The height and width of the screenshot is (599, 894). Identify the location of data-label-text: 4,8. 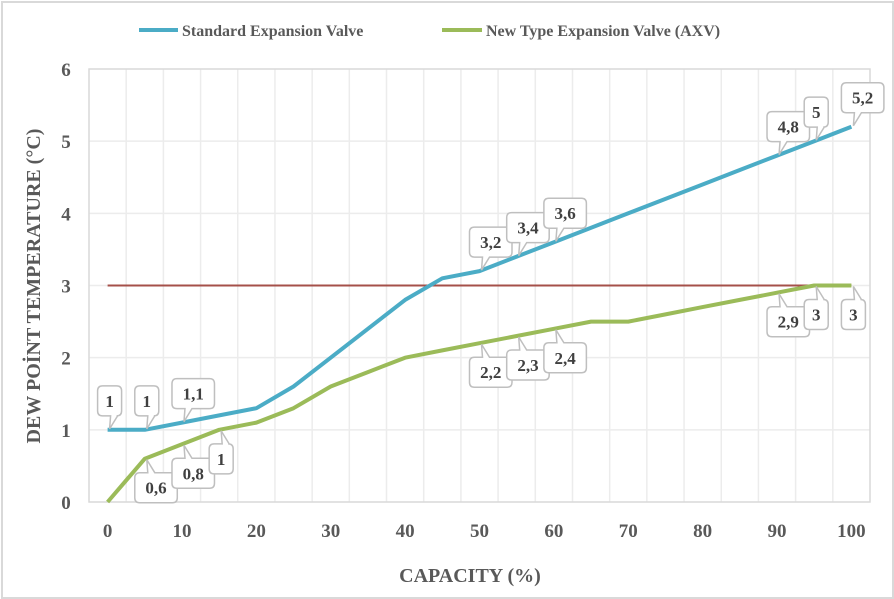
(788, 127).